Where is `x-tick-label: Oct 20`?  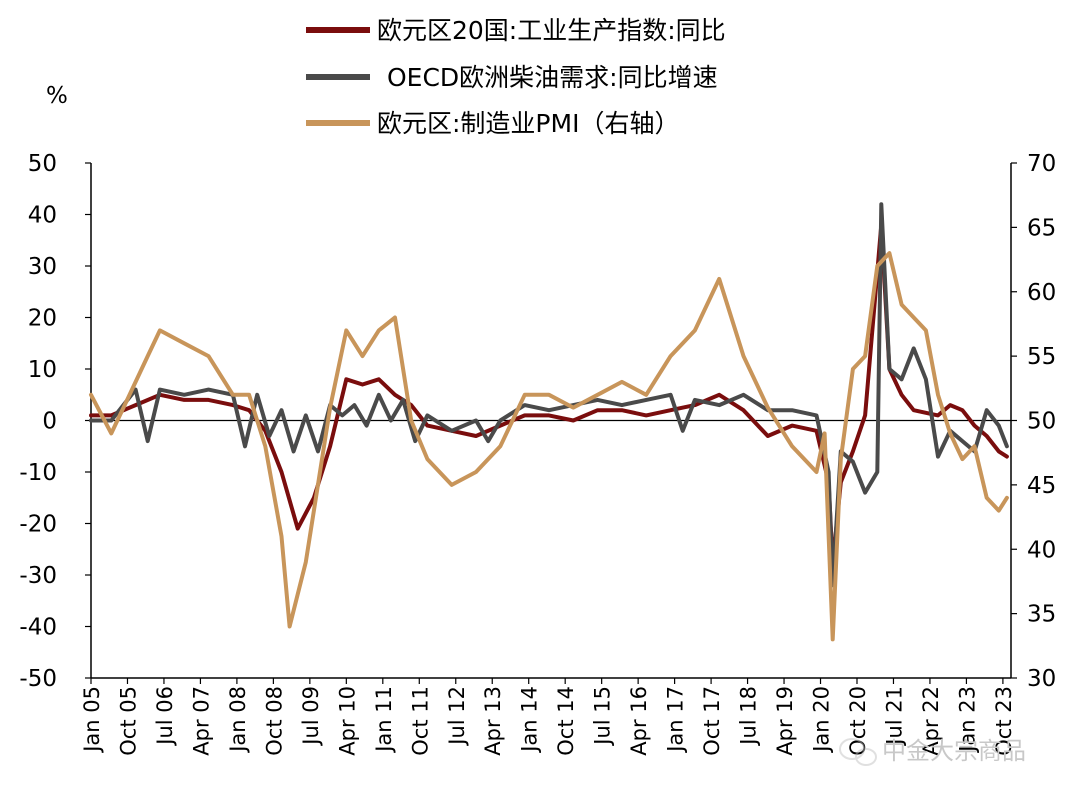 x-tick-label: Oct 20 is located at coordinates (858, 721).